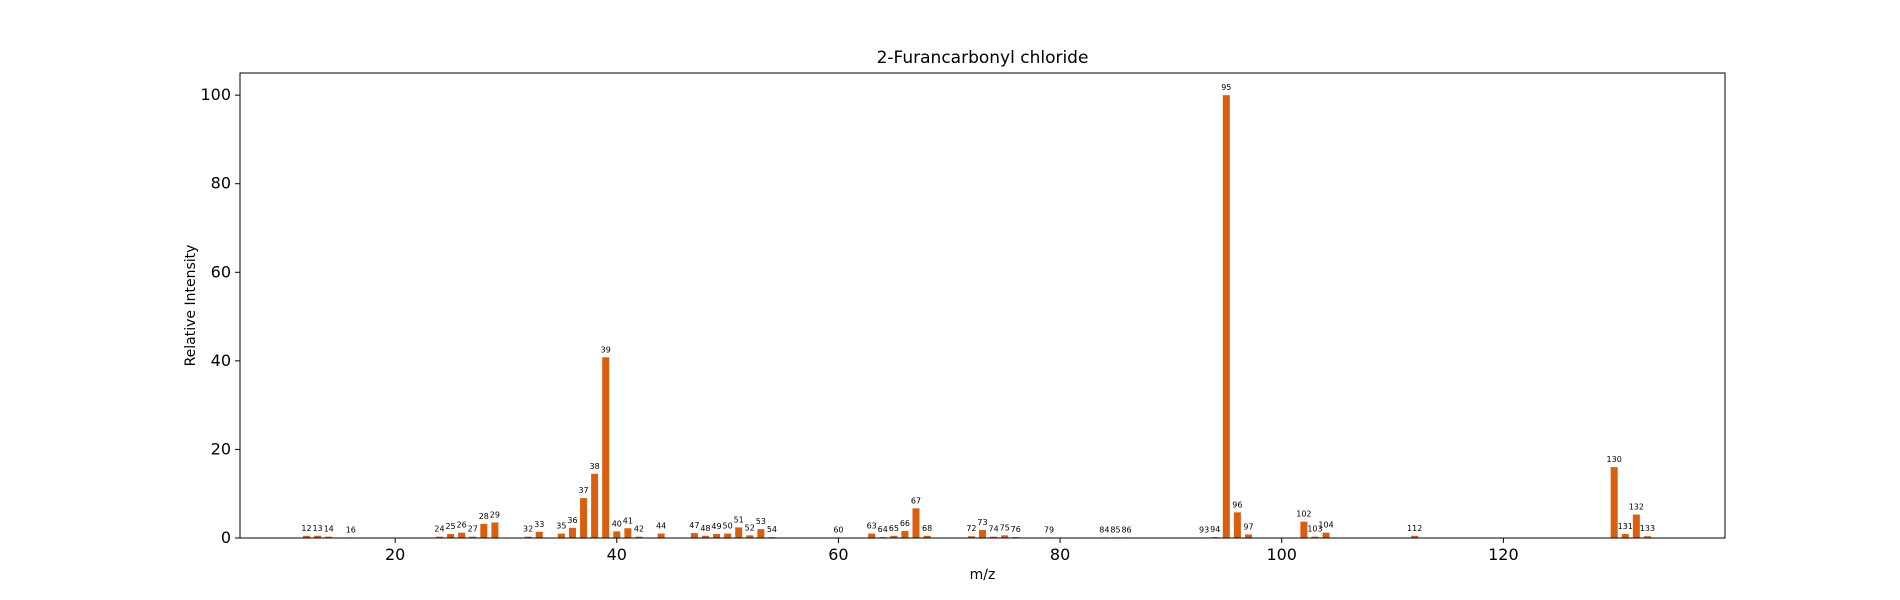 This screenshot has height=600, width=1900. Describe the element at coordinates (894, 528) in the screenshot. I see `peak-label-65: 65` at that location.